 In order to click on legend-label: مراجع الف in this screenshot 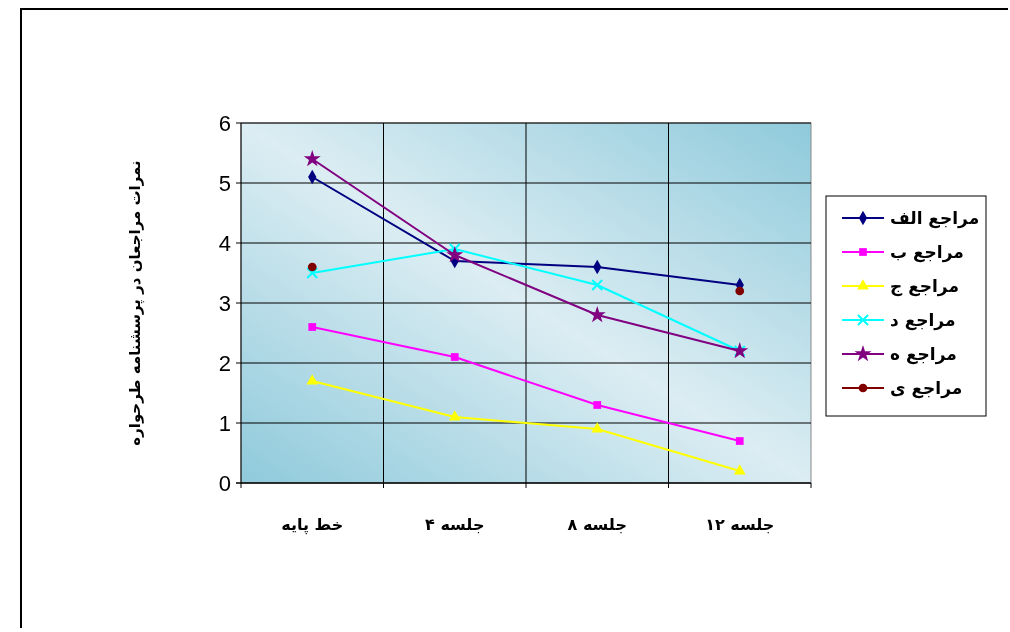, I will do `click(935, 218)`.